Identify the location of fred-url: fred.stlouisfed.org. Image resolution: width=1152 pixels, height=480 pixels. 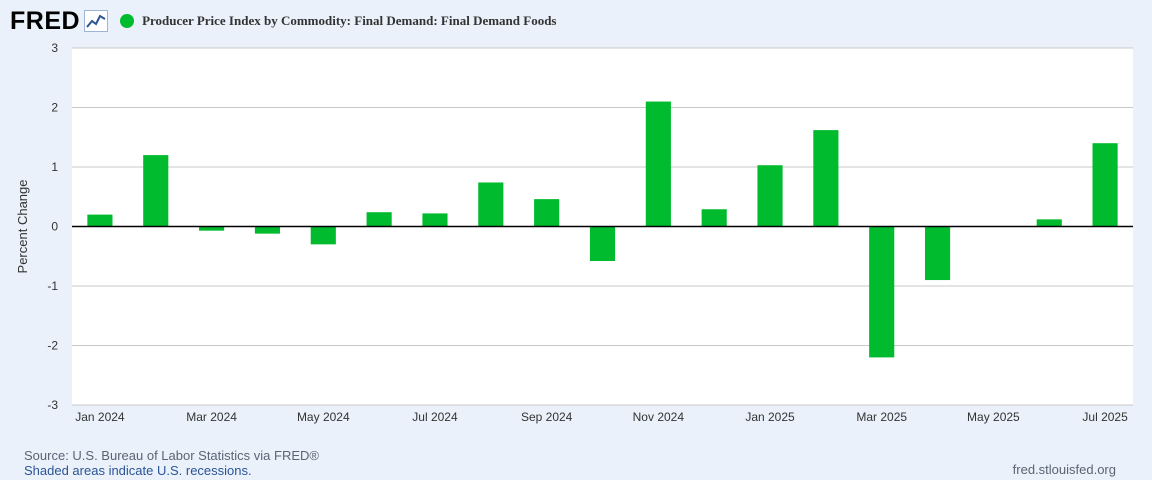
(1064, 469).